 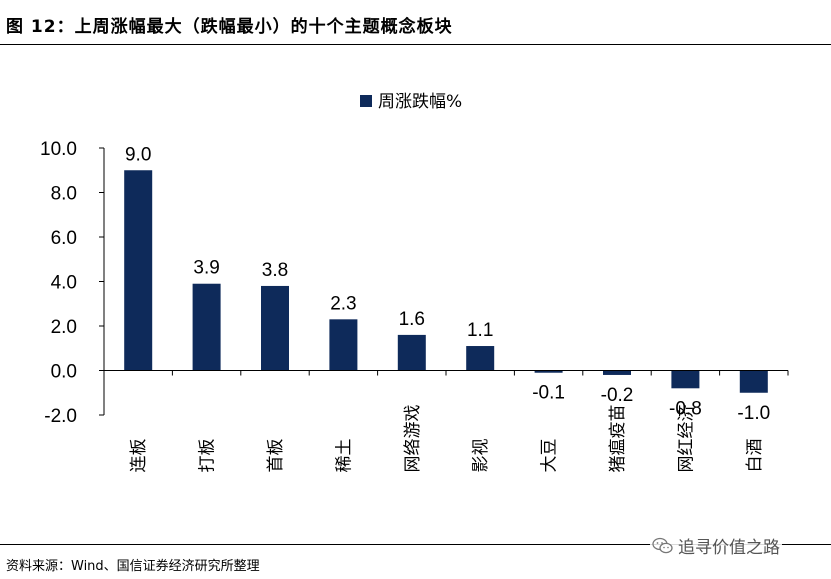 I want to click on chart-legend: 周涨跌幅%, so click(x=411, y=102).